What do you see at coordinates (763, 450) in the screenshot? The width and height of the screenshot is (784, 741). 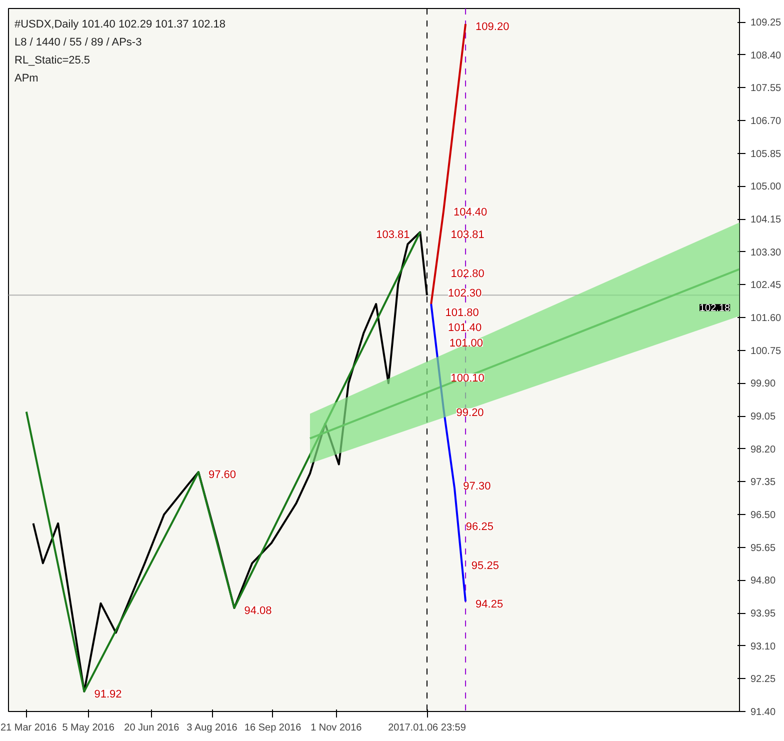 I see `y-tick-label: 98.20` at bounding box center [763, 450].